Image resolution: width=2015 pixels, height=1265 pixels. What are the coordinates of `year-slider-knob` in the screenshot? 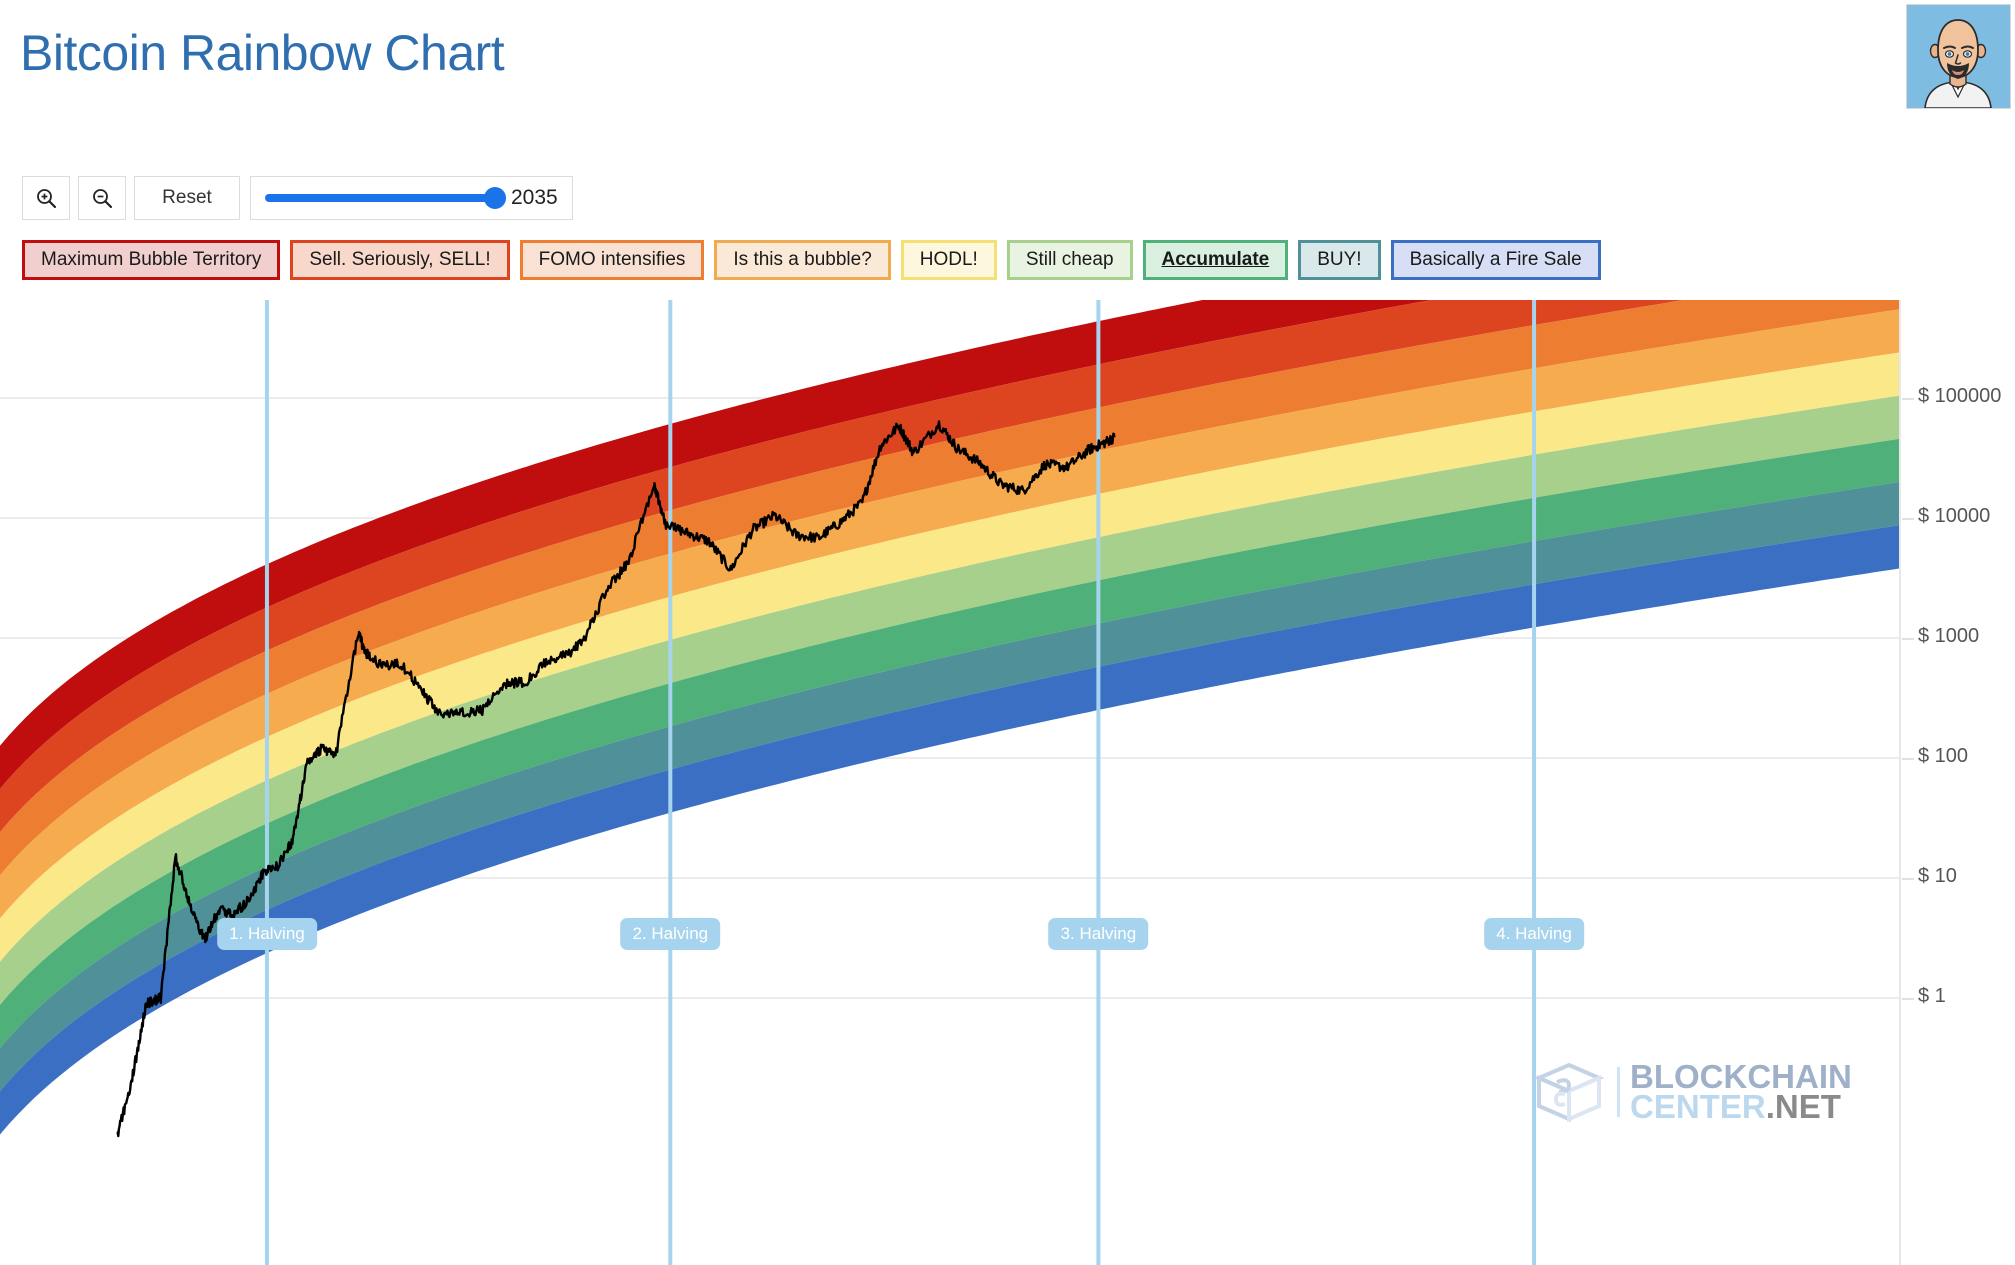 It's located at (495, 198).